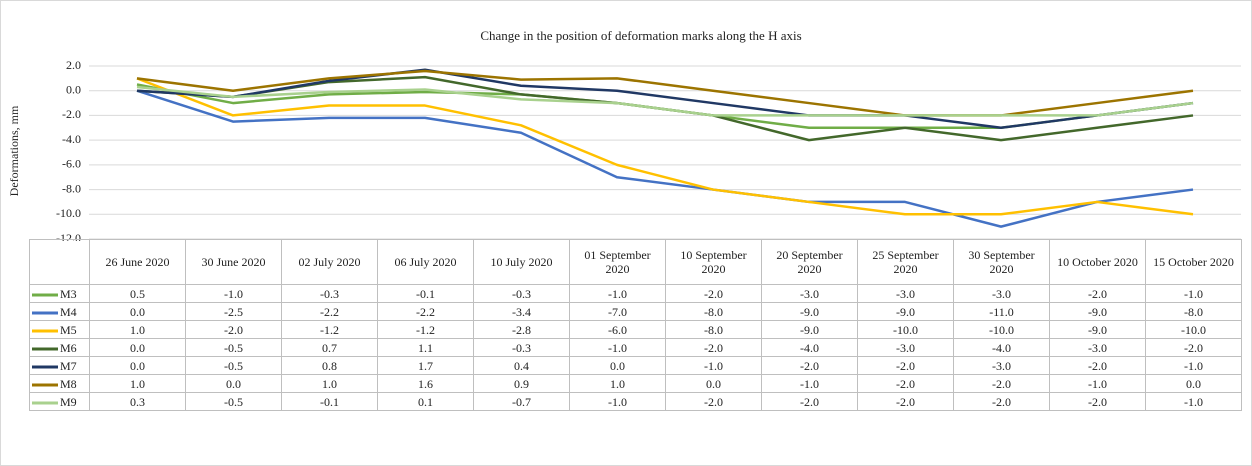 Image resolution: width=1252 pixels, height=466 pixels. Describe the element at coordinates (329, 365) in the screenshot. I see `data-label: 0.8` at that location.